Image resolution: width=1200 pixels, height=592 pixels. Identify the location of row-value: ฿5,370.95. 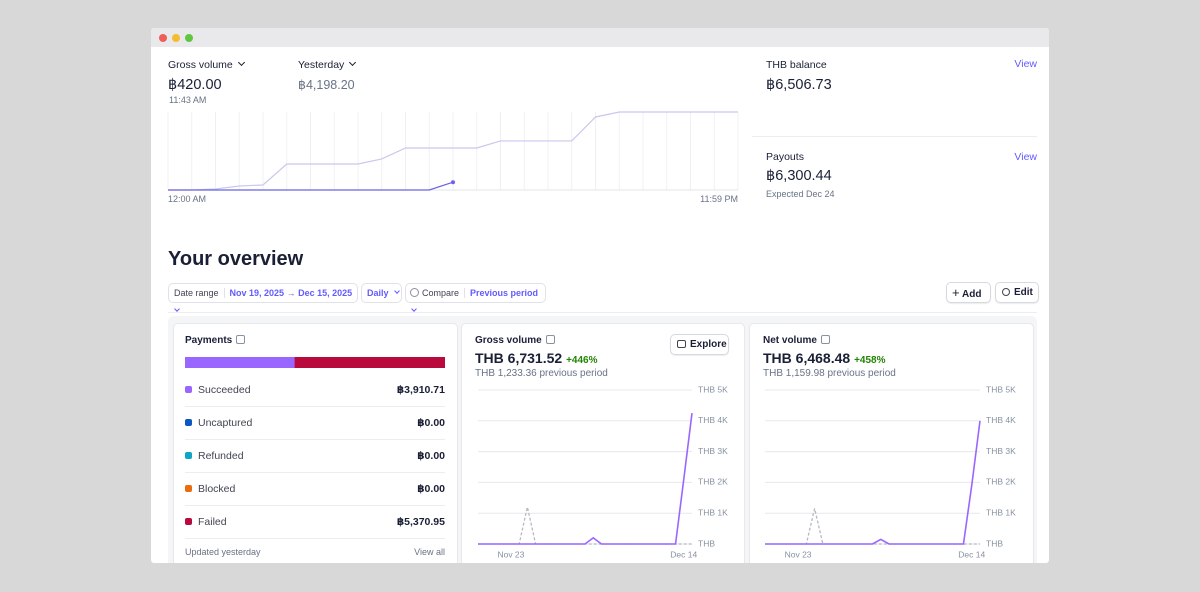
(420, 522).